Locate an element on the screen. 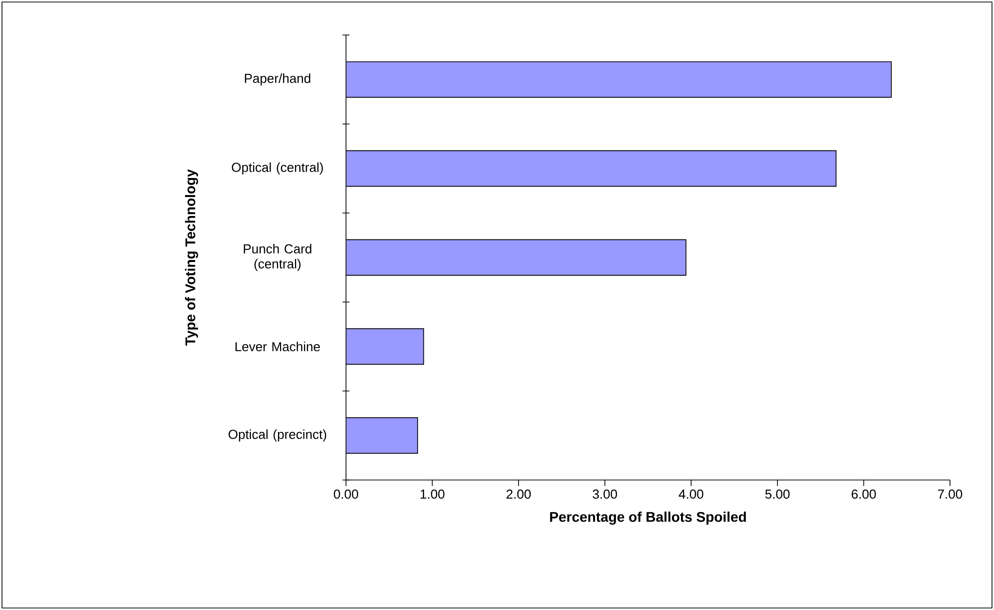 The image size is (994, 610). x-tick-label: 6.00 is located at coordinates (864, 494).